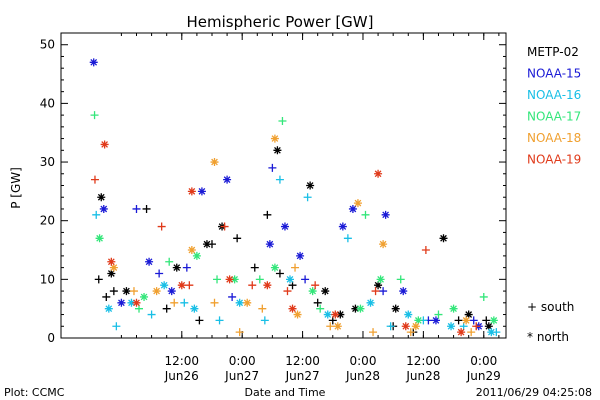  Describe the element at coordinates (554, 74) in the screenshot. I see `legend-entry-noaa-15: NOAA-15` at that location.